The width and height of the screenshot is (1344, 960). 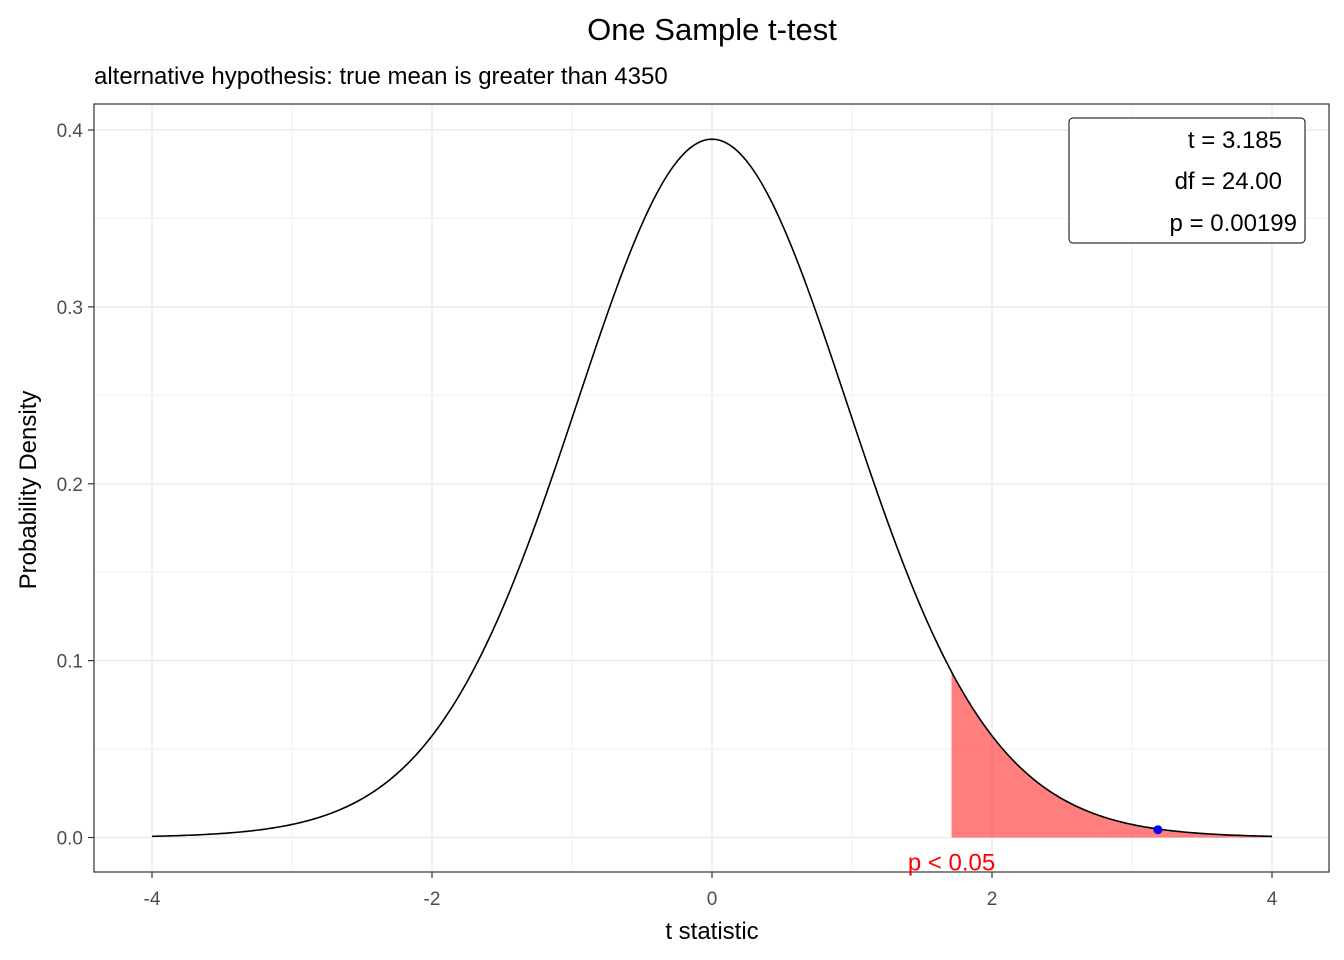 What do you see at coordinates (712, 899) in the screenshot?
I see `x-tick-label: 0` at bounding box center [712, 899].